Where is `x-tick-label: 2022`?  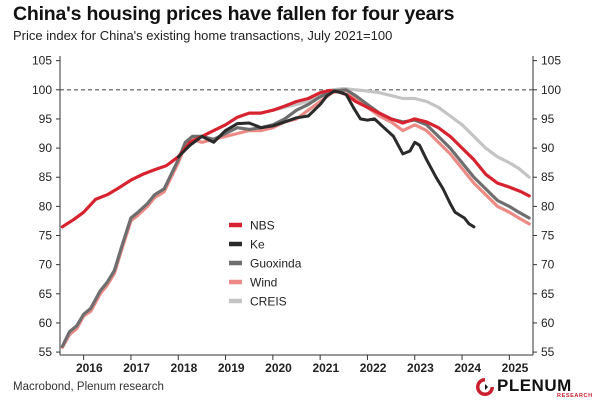 x-tick-label: 2022 is located at coordinates (373, 368).